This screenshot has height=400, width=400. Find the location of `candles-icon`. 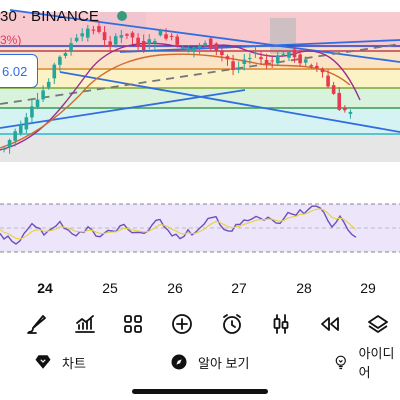

candles-icon is located at coordinates (281, 324).